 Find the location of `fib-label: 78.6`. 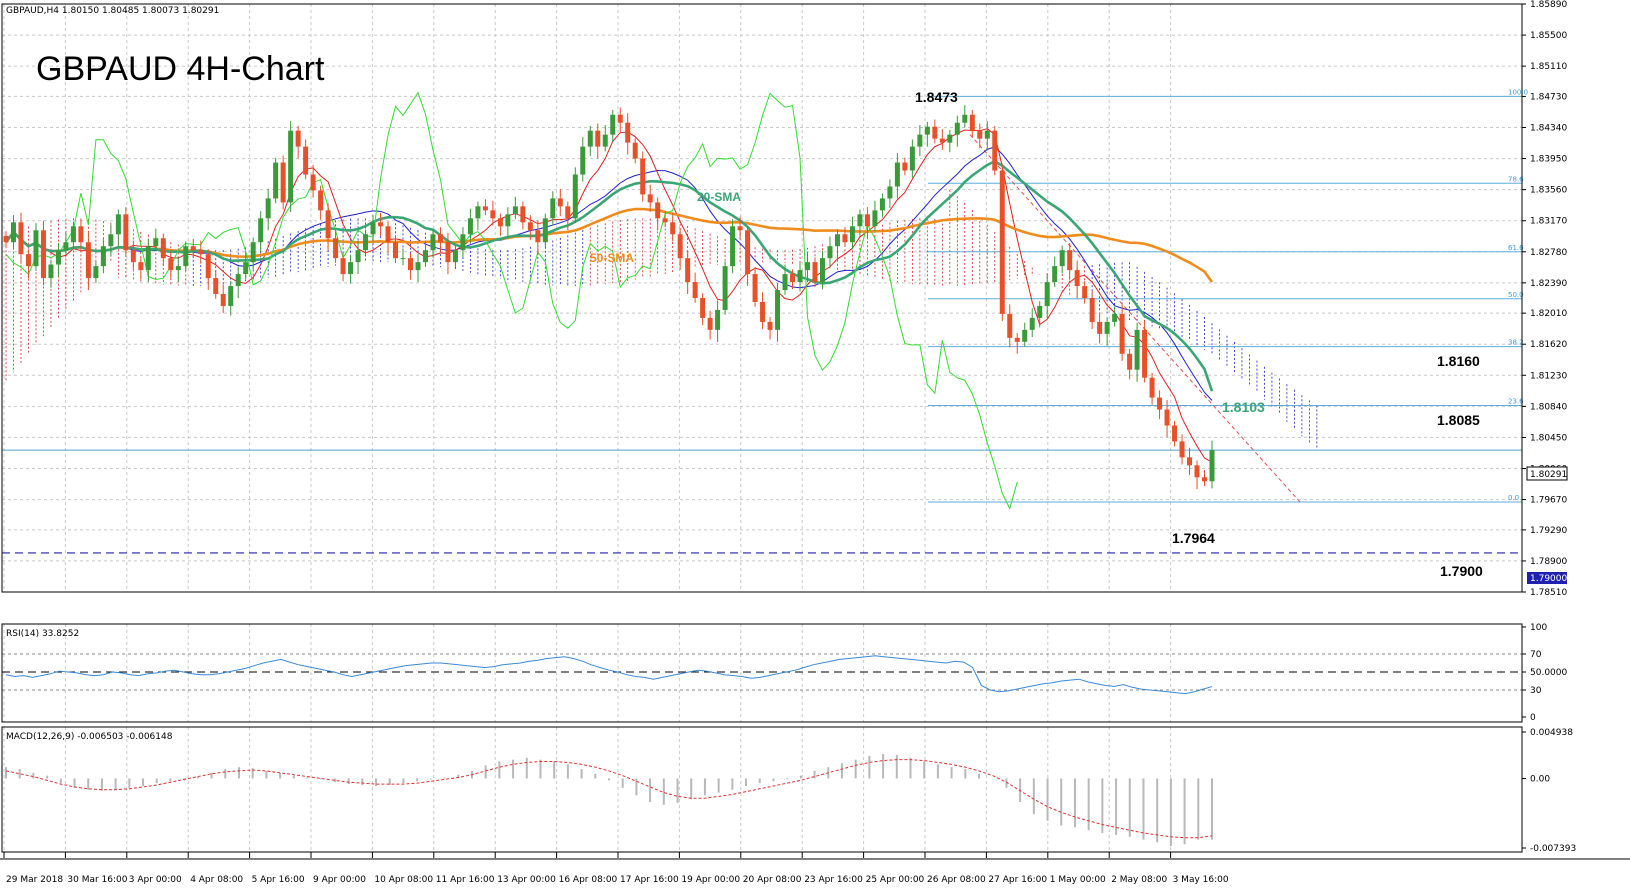

fib-label: 78.6 is located at coordinates (1516, 179).